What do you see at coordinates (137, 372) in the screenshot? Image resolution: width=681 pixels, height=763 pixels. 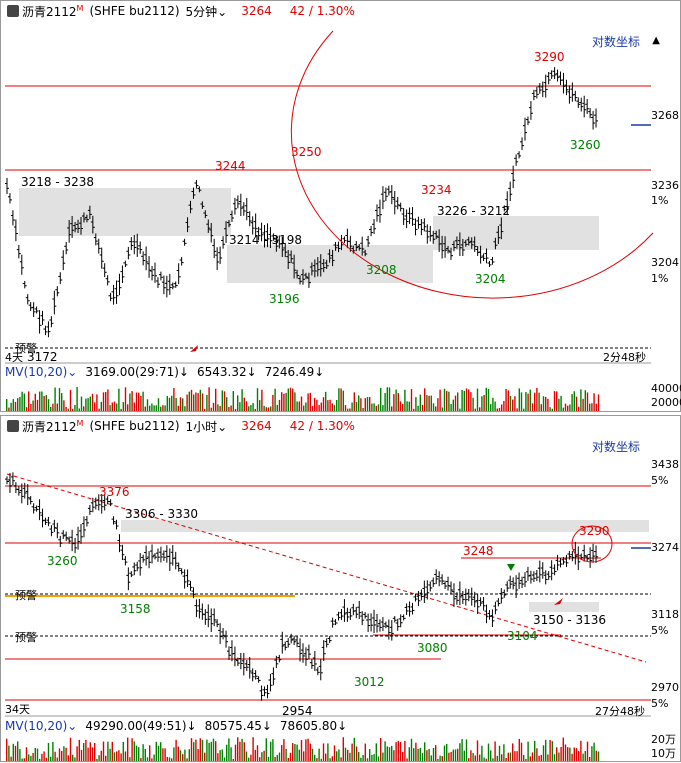 I see `mv-value-1: 3169.00(29:71)↓` at bounding box center [137, 372].